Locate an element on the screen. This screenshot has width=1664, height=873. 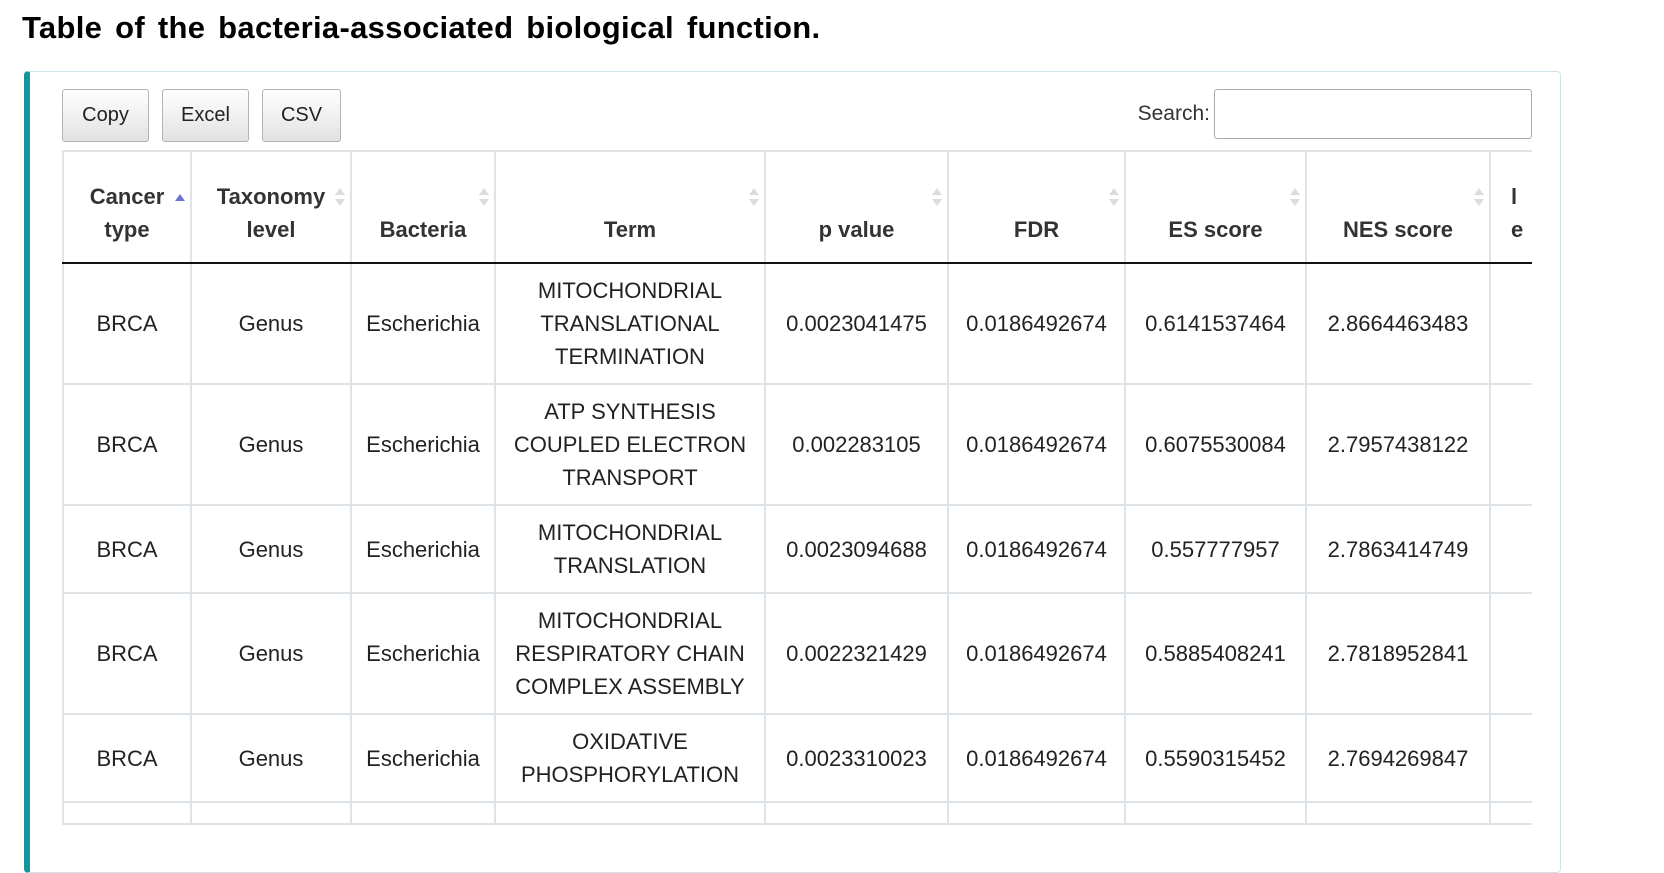
cell-term: ATP SYNTHESIS COUPLED ELECTRON TRANSPORT is located at coordinates (630, 445).